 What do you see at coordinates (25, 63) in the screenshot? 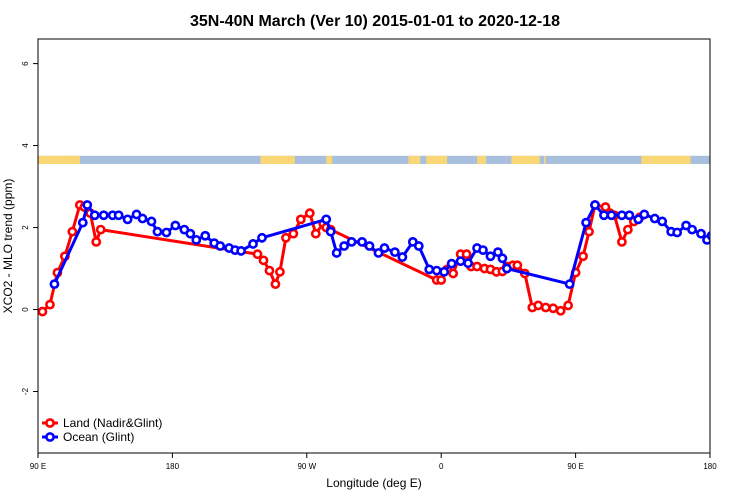
I see `y-tick-label: 6` at bounding box center [25, 63].